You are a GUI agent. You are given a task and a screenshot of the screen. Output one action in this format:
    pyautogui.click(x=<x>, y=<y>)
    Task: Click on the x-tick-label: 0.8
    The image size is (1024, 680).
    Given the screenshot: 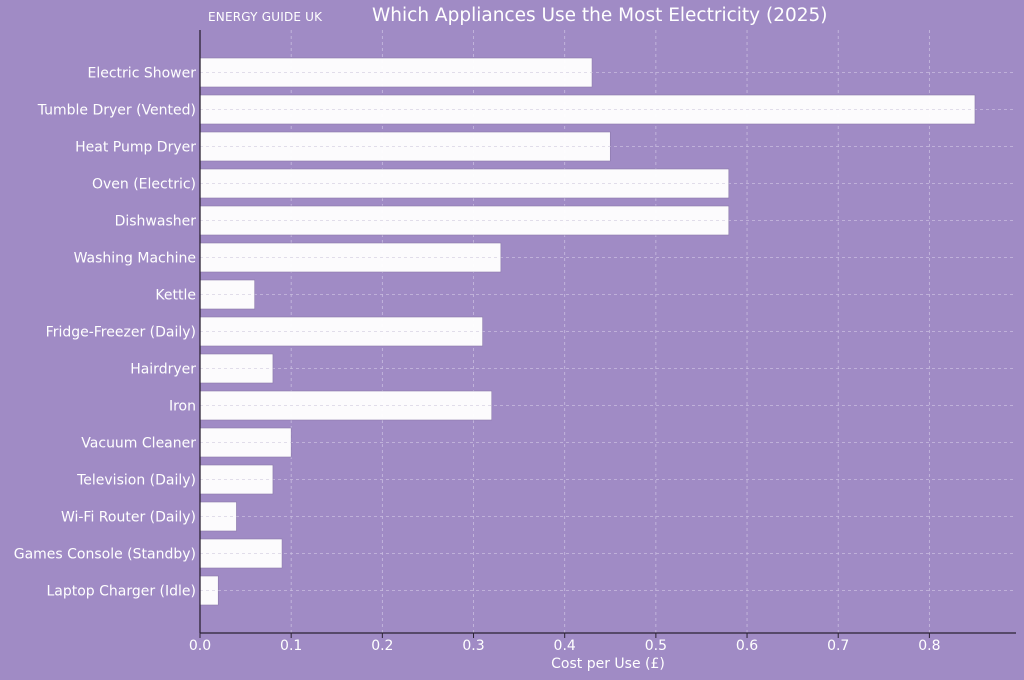 What is the action you would take?
    pyautogui.click(x=929, y=646)
    